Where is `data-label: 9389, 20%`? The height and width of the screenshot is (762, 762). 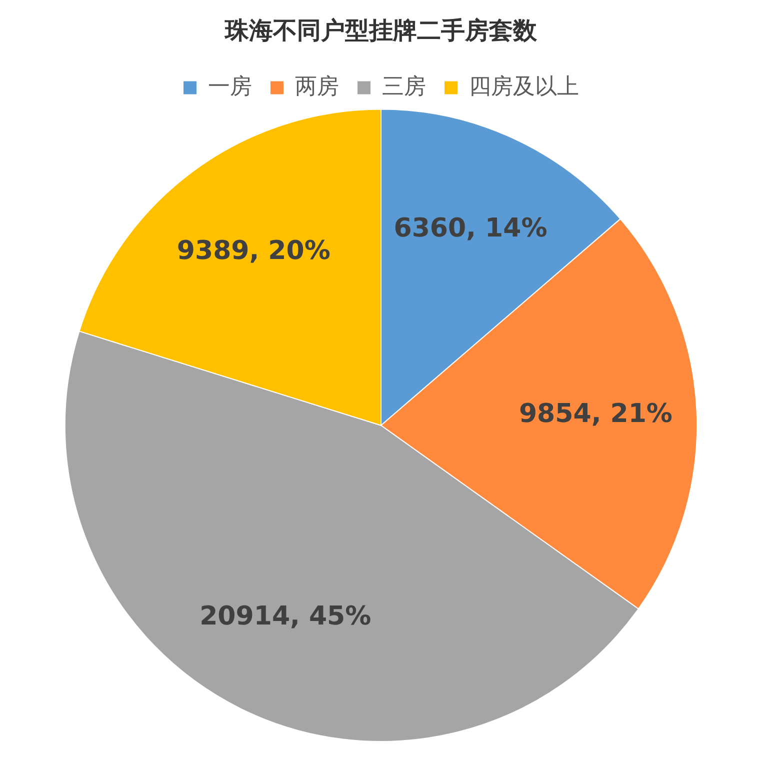
data-label: 9389, 20% is located at coordinates (253, 251).